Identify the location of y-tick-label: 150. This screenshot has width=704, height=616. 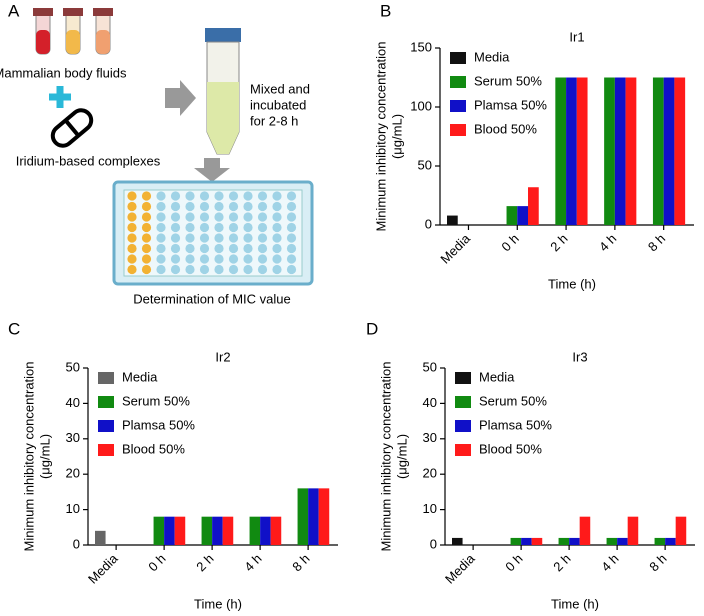
(421, 46).